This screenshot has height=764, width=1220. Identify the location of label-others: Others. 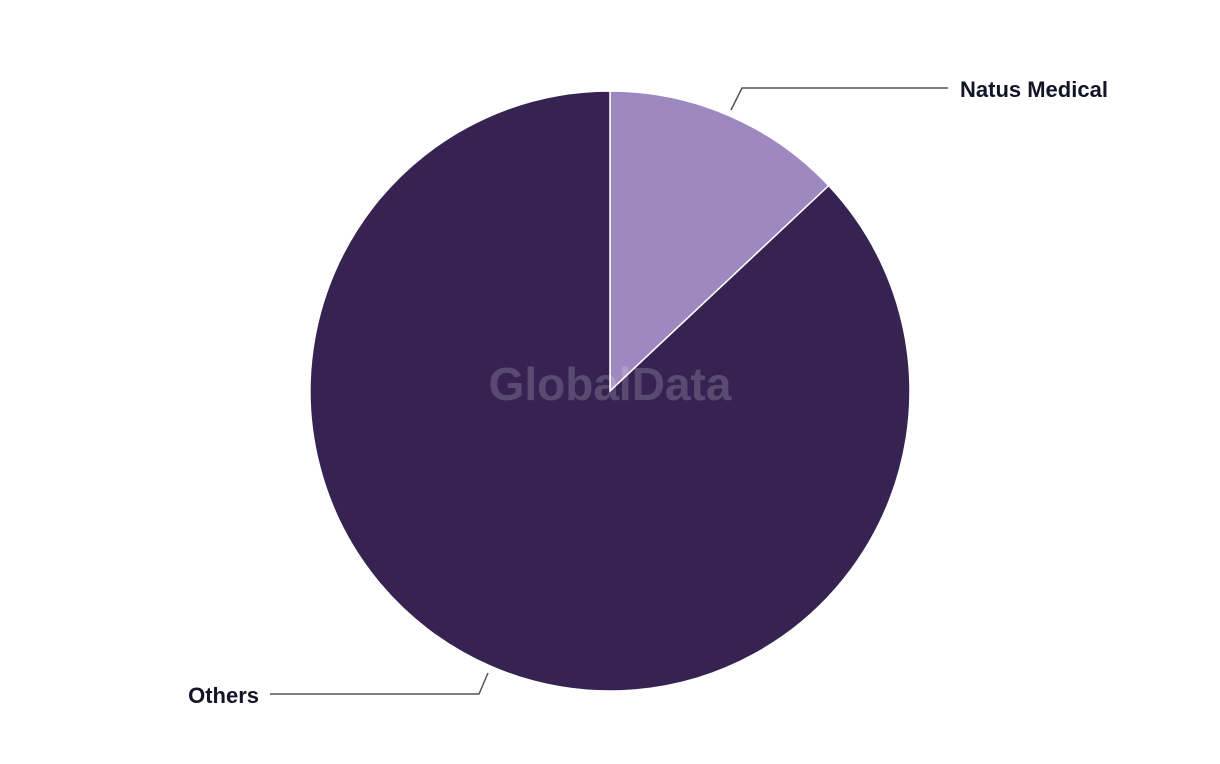
(223, 695).